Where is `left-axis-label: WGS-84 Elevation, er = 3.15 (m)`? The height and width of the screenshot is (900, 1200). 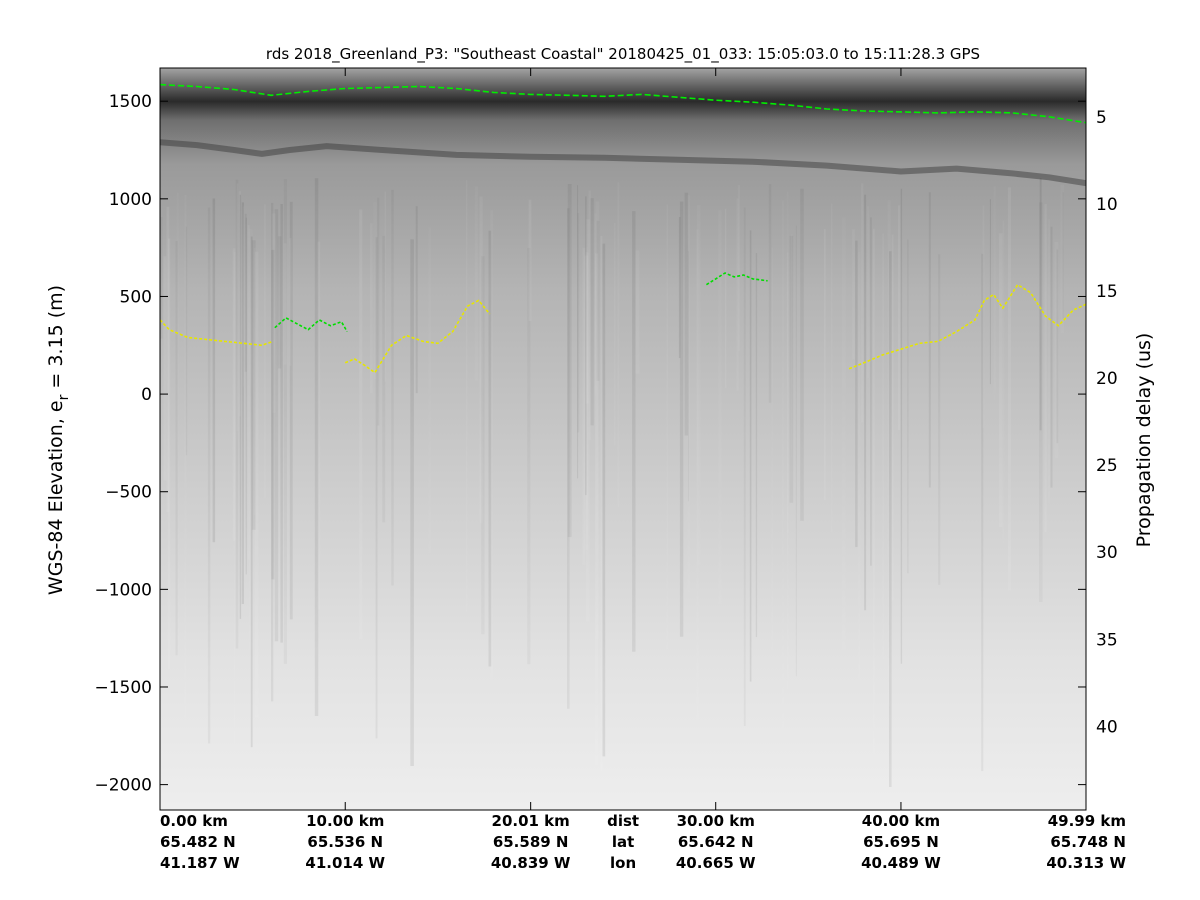 left-axis-label: WGS-84 Elevation, er = 3.15 (m) is located at coordinates (58, 440).